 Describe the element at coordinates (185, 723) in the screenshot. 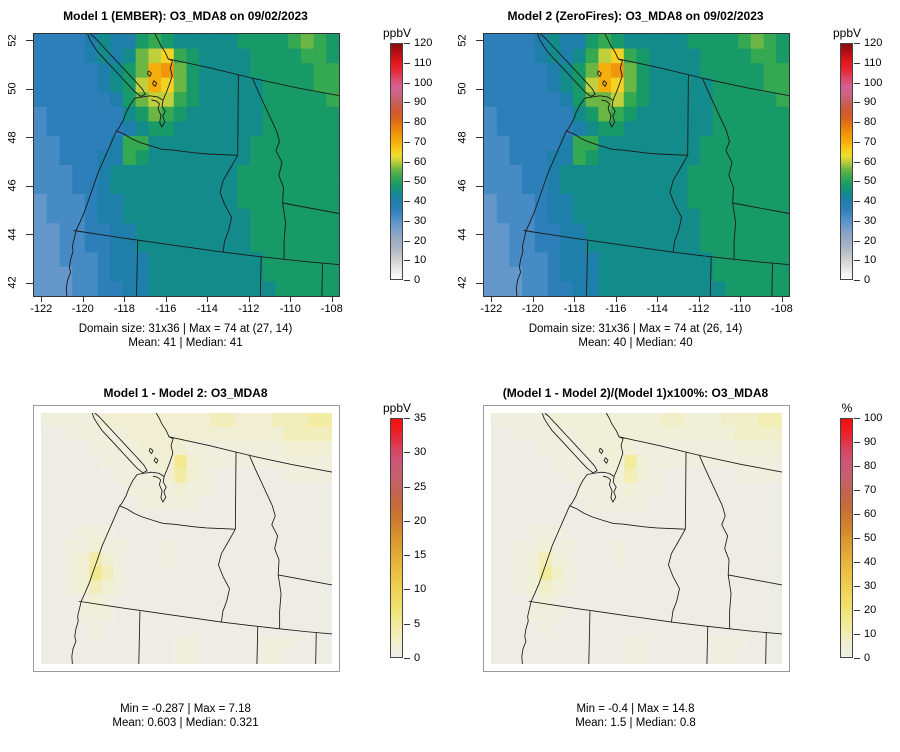

I see `caption-stats-2: Mean: 0.603 | Median: 0.321` at that location.